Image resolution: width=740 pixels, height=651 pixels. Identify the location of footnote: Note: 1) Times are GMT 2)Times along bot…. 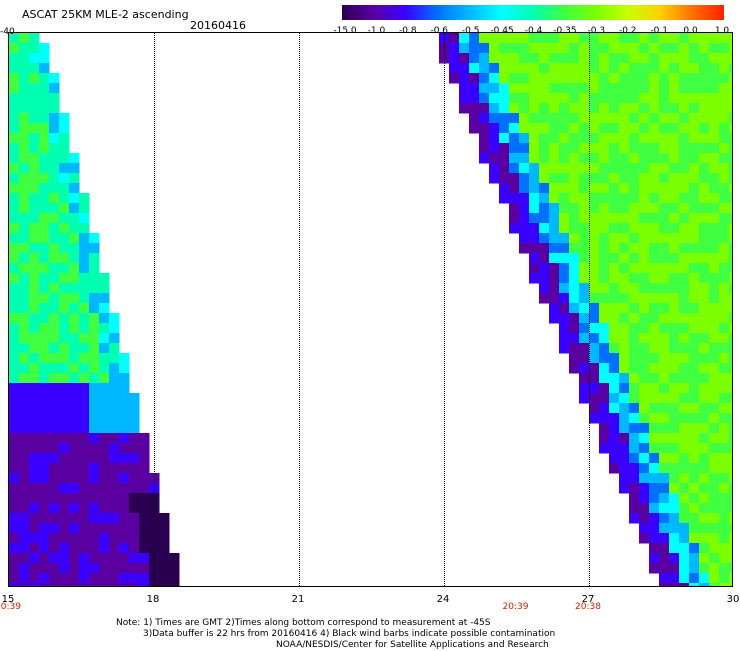
(335, 634).